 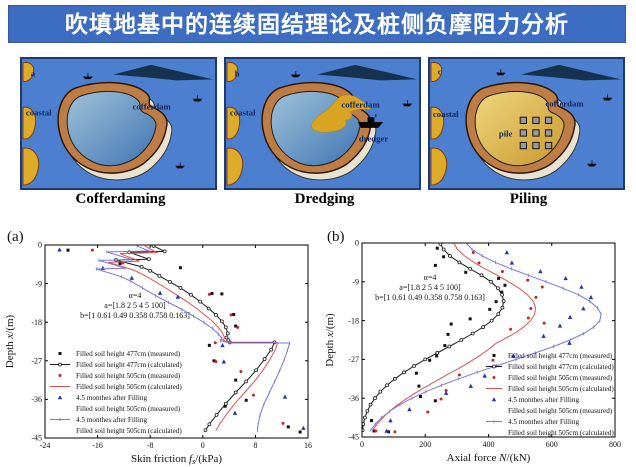 I want to click on svg-text: 8, so click(x=255, y=445).